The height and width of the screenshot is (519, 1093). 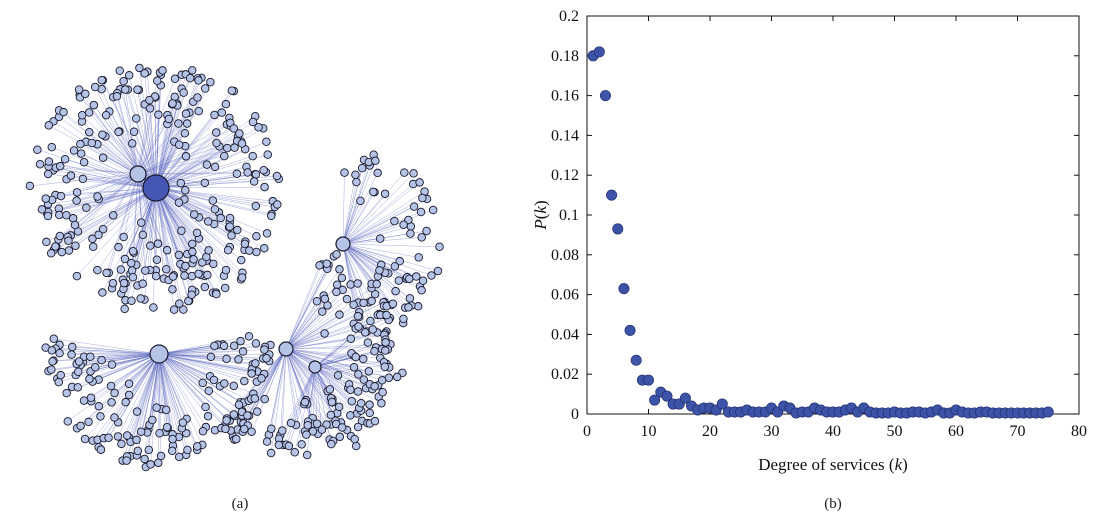 I want to click on x-axis-label: Degree of services (k), so click(x=833, y=464).